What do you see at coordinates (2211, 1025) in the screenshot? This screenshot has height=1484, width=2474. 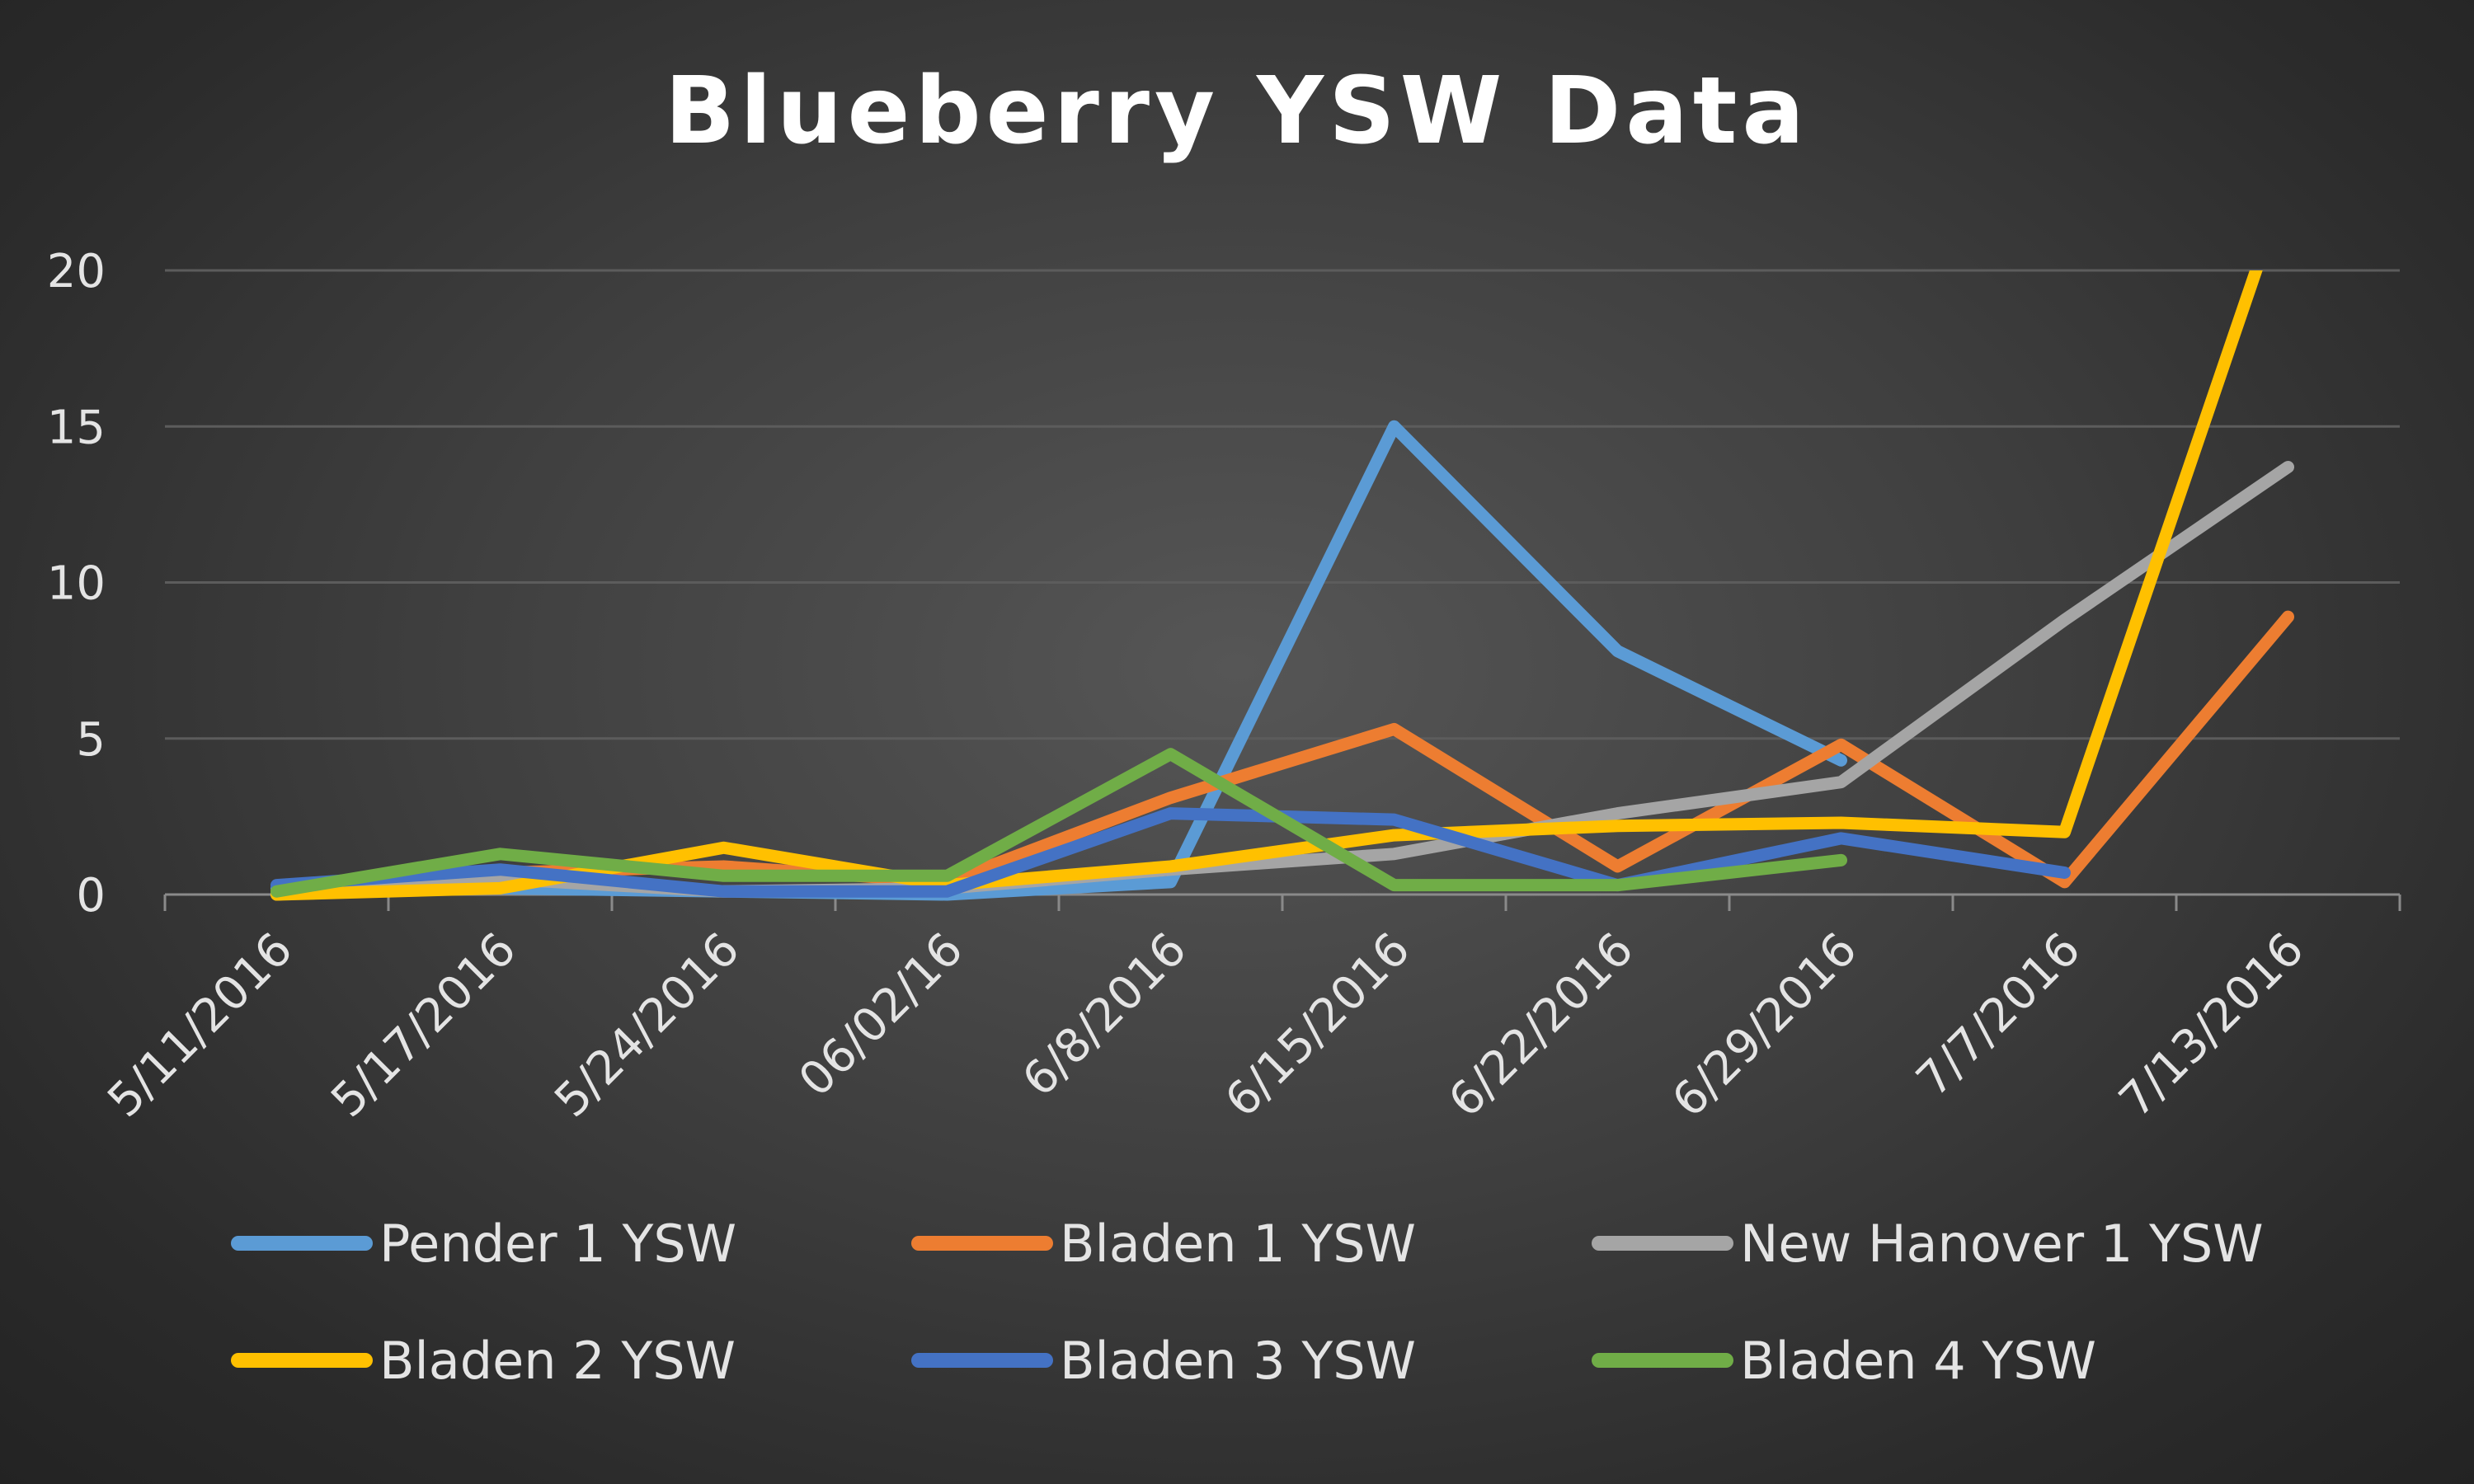 I see `x-tick-label: 7/13/2016` at bounding box center [2211, 1025].